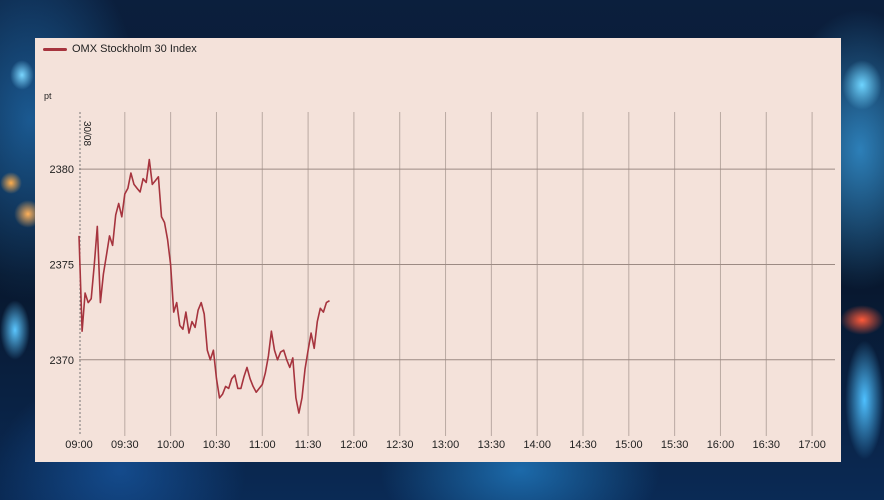 The image size is (884, 500). I want to click on x-tick-label: 16:00, so click(721, 445).